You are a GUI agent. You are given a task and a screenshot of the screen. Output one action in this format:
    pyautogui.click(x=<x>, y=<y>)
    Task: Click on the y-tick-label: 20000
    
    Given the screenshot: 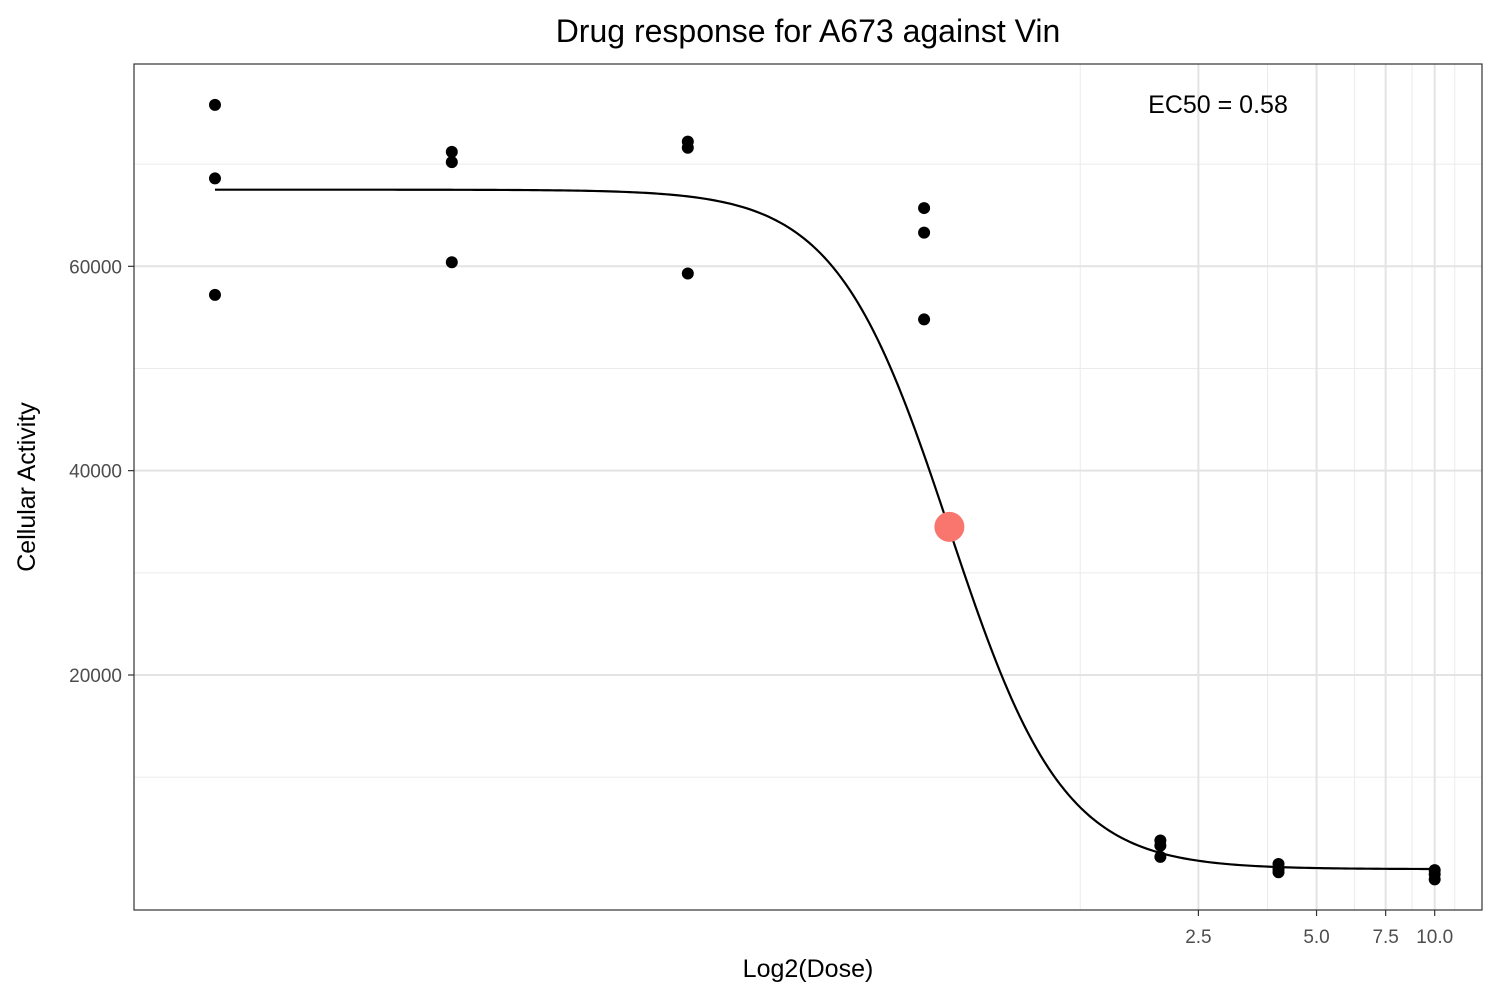 What is the action you would take?
    pyautogui.click(x=95, y=676)
    